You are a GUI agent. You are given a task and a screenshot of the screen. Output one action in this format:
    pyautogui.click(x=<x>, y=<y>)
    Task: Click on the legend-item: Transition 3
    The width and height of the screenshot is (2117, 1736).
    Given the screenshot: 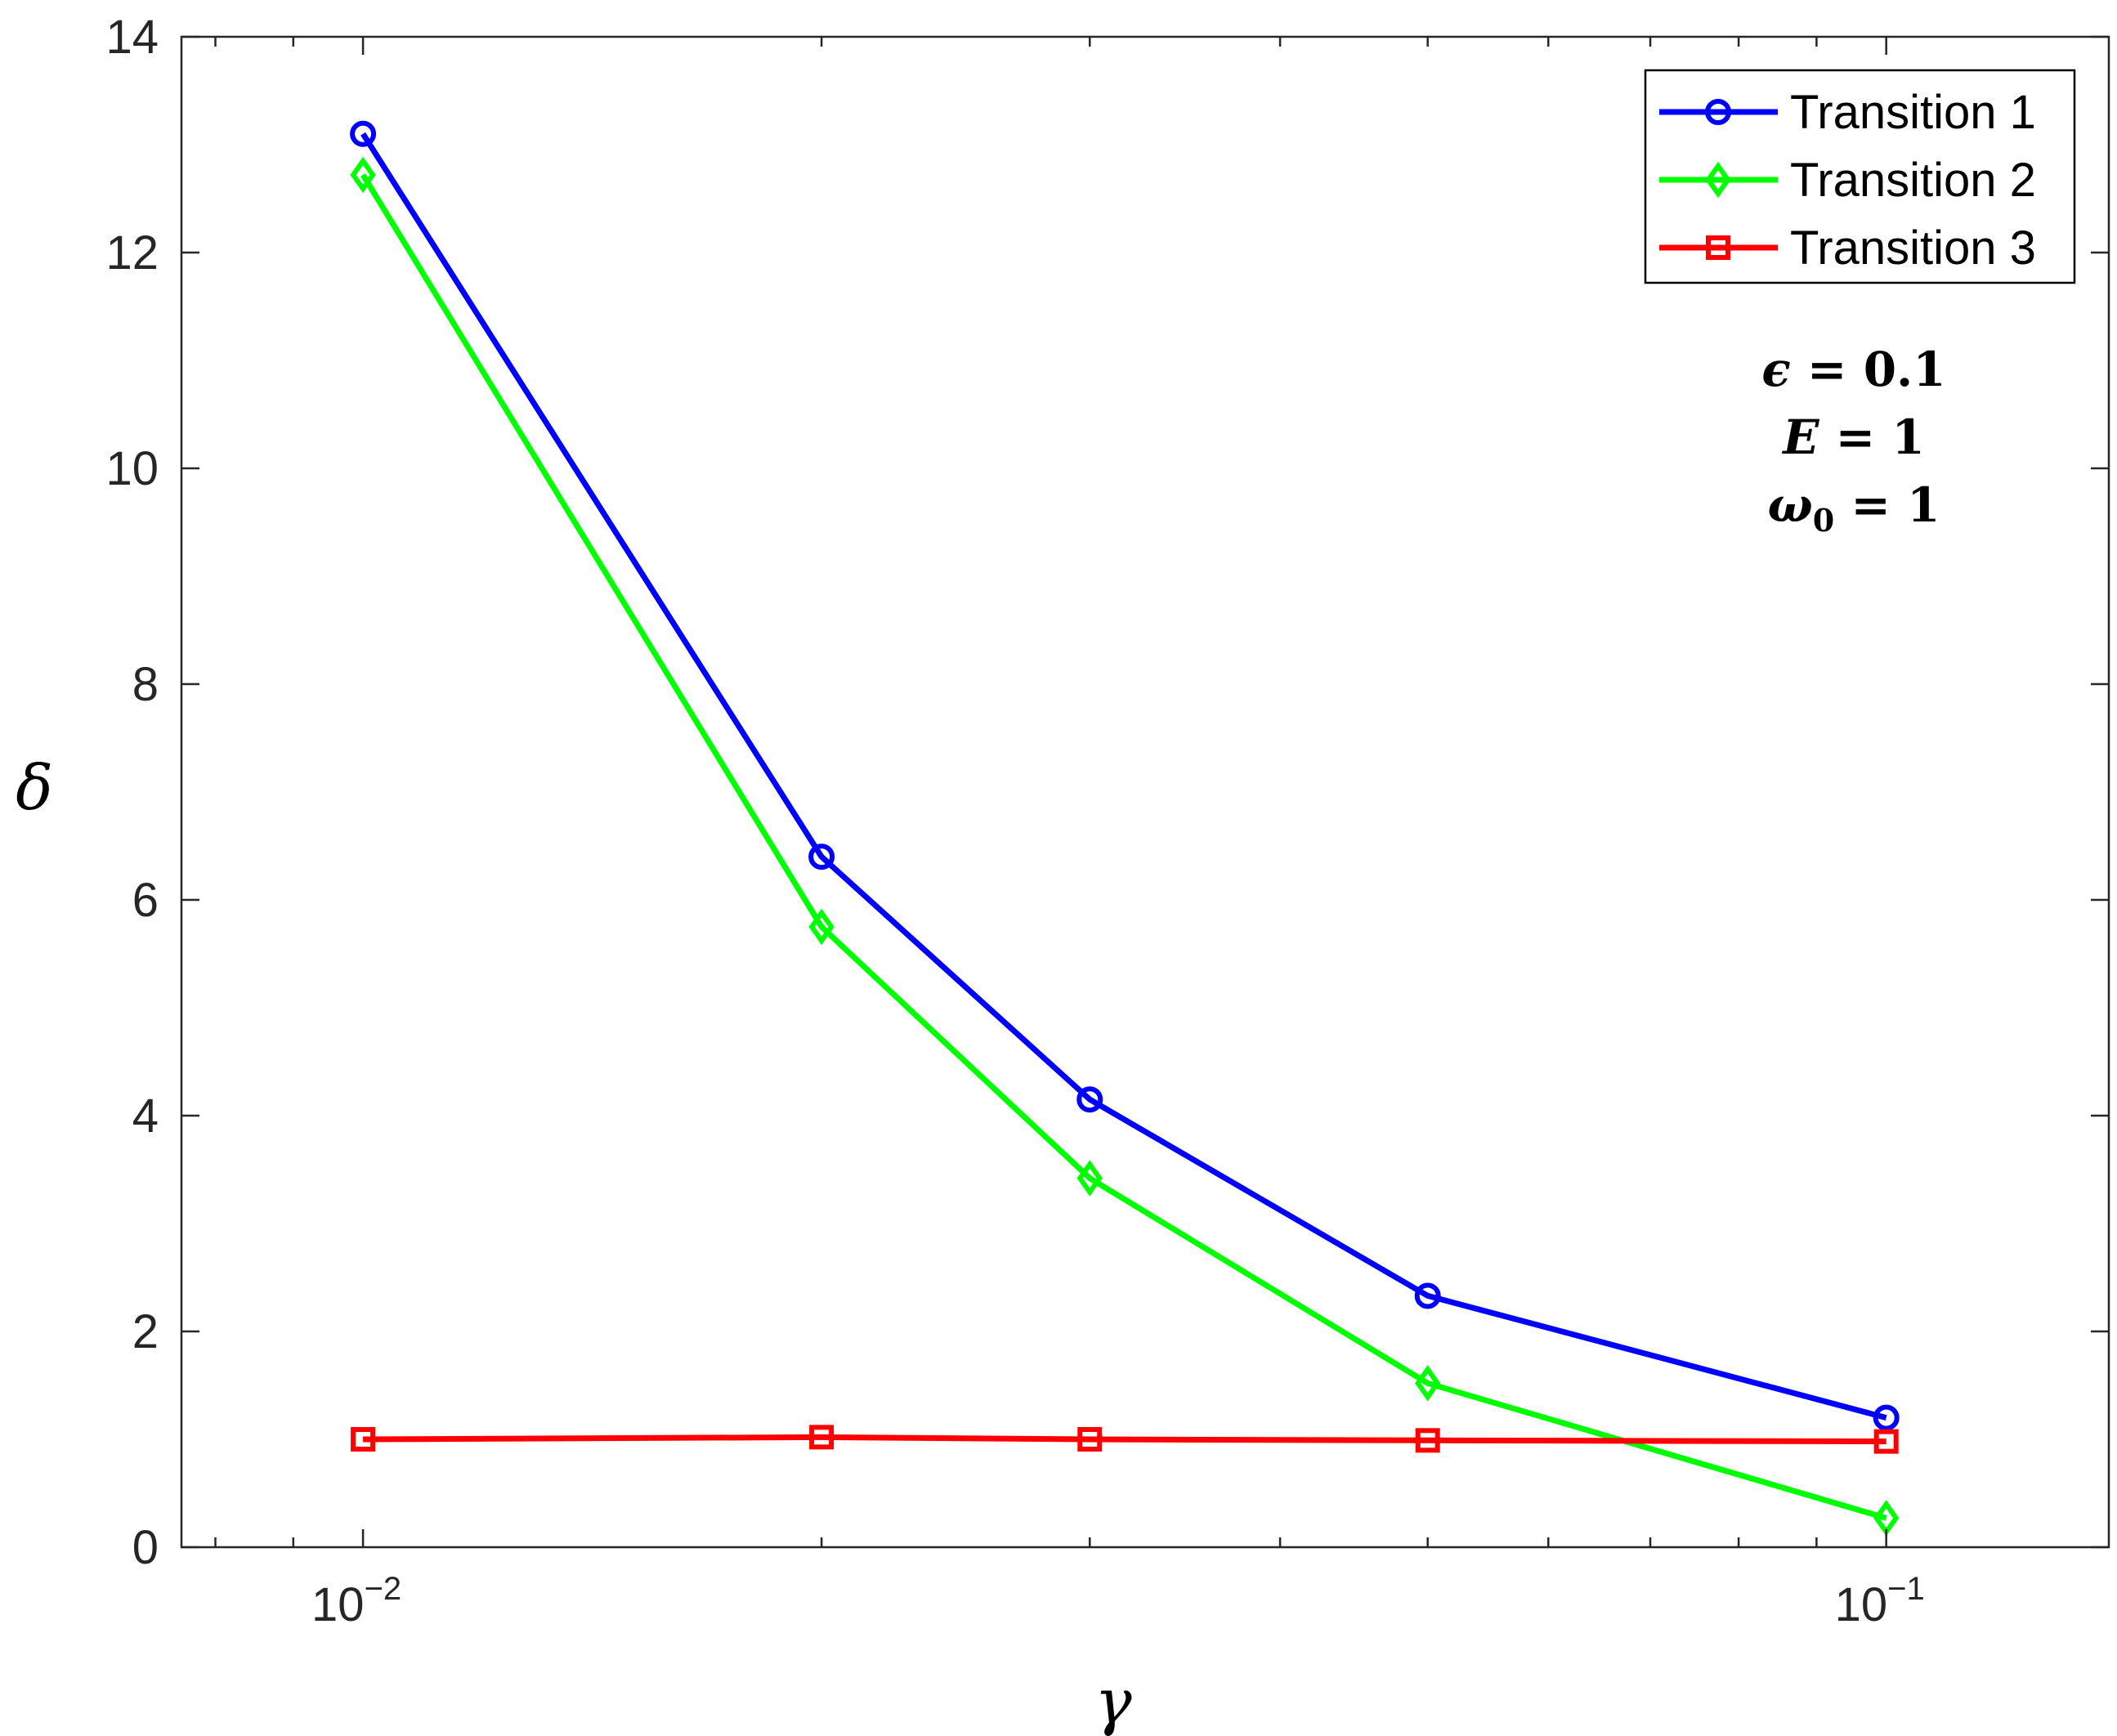 What is the action you would take?
    pyautogui.click(x=1848, y=248)
    